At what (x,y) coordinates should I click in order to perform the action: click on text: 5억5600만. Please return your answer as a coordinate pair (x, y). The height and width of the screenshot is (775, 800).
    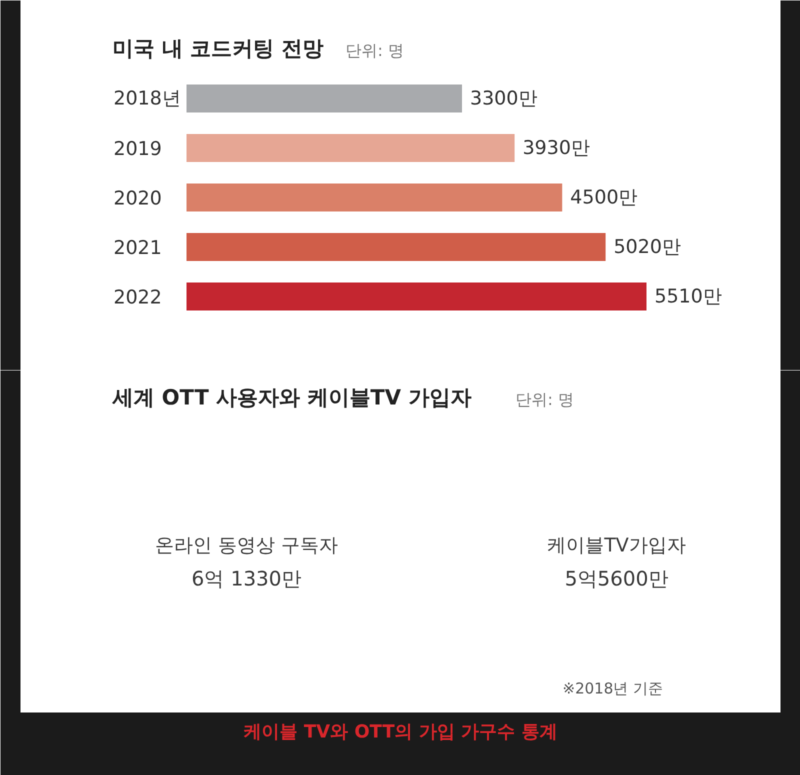
    Looking at the image, I should click on (616, 578).